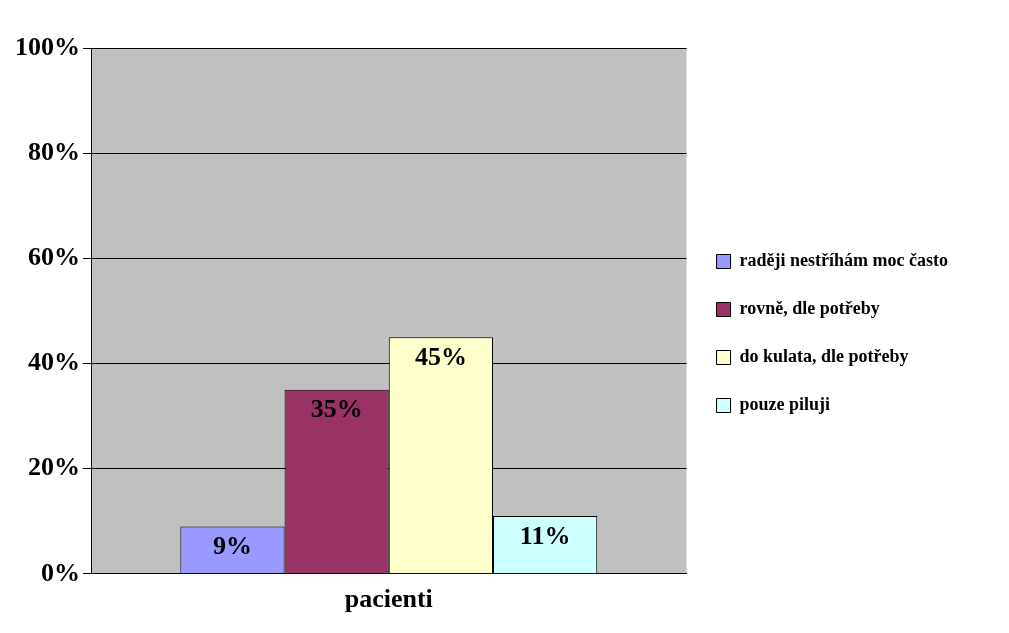 The height and width of the screenshot is (633, 1009). What do you see at coordinates (232, 546) in the screenshot?
I see `data-label: 9%` at bounding box center [232, 546].